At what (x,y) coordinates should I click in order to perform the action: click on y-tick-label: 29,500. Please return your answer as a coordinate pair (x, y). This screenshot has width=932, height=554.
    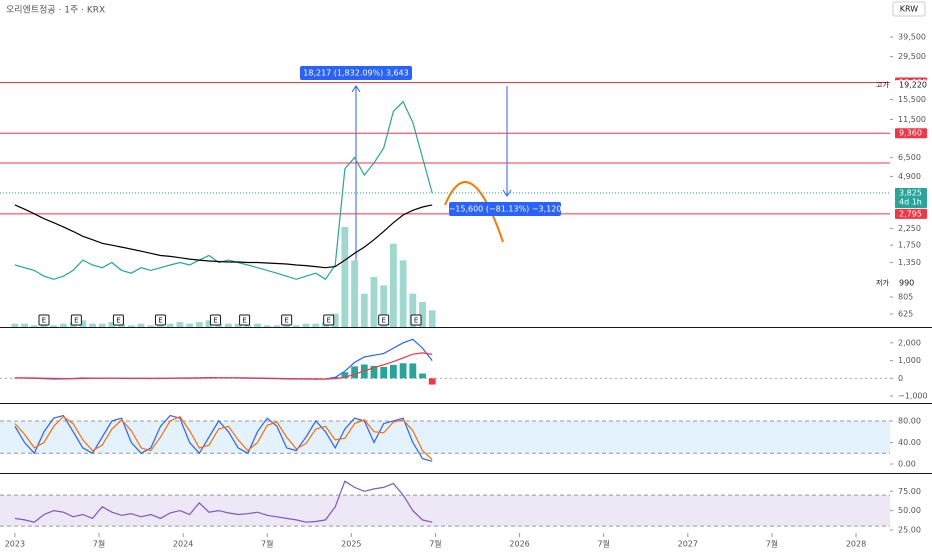
    Looking at the image, I should click on (912, 56).